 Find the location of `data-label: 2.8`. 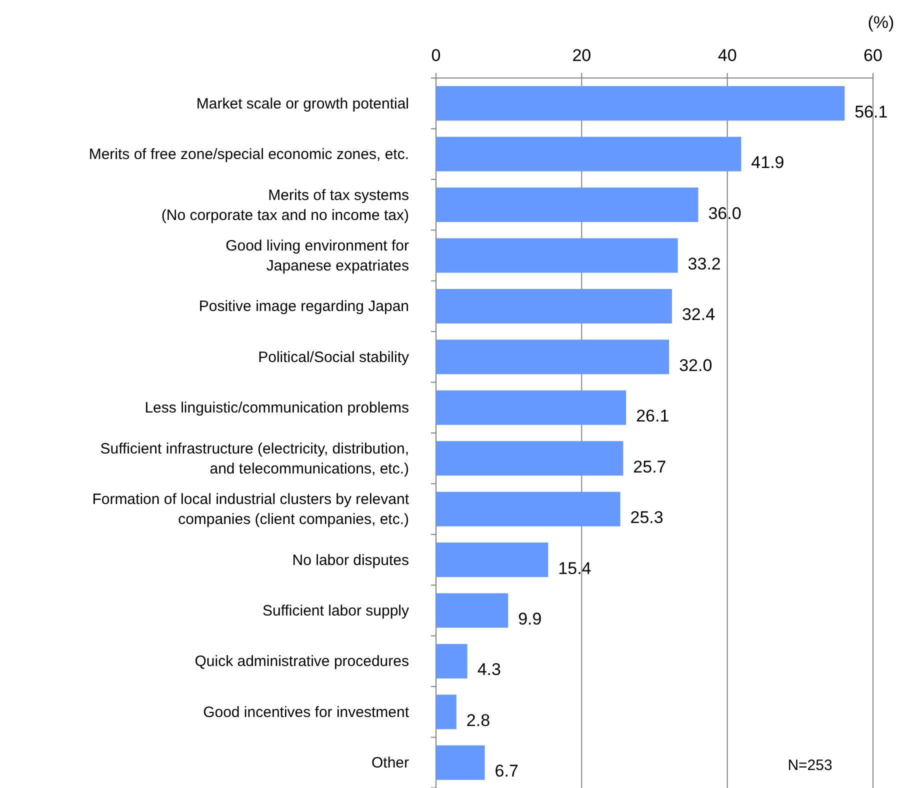

data-label: 2.8 is located at coordinates (478, 720).